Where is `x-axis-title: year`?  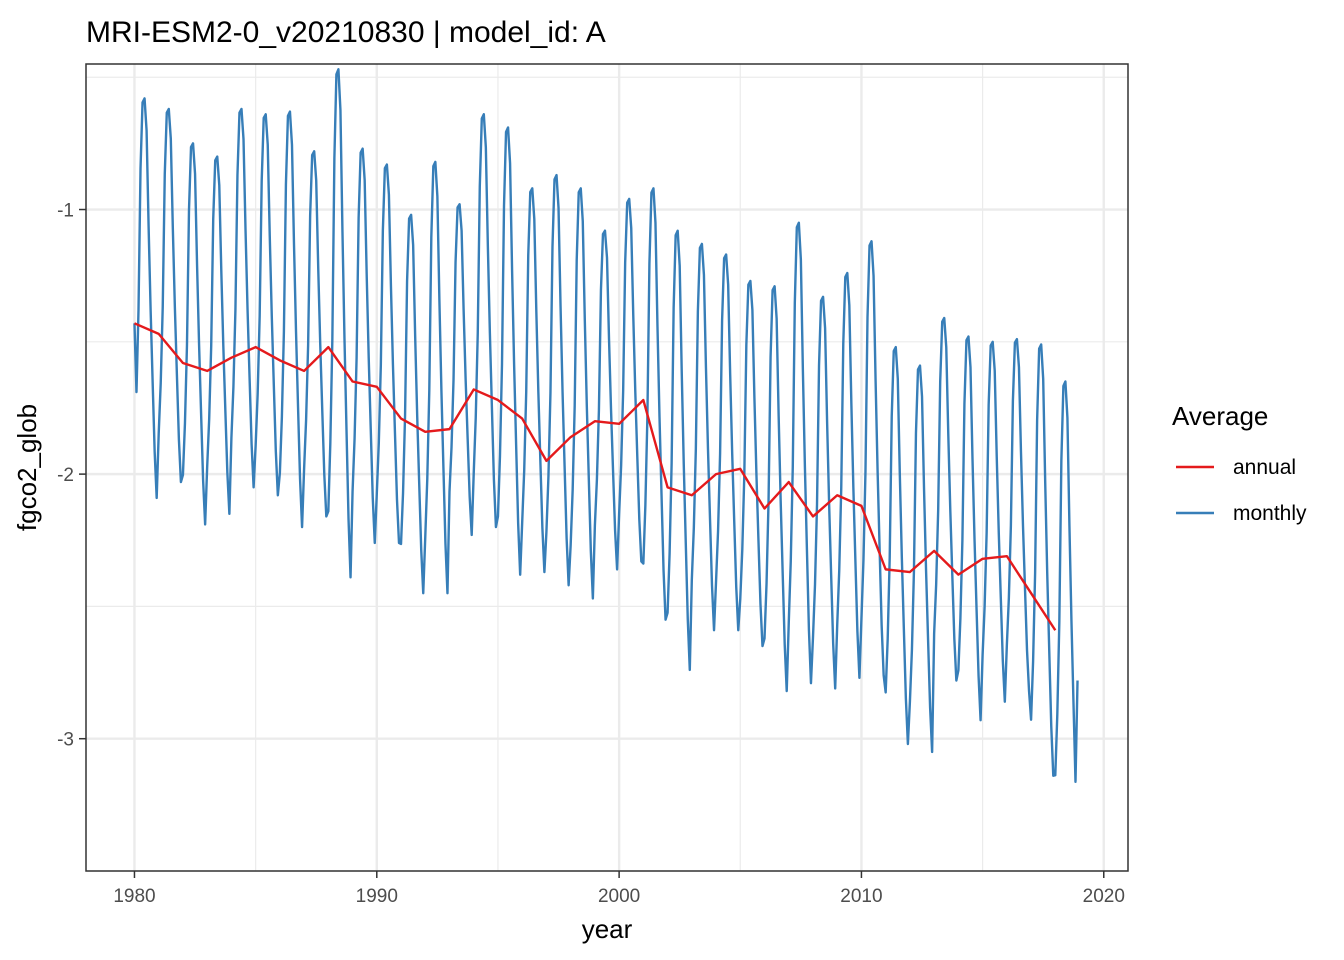
x-axis-title: year is located at coordinates (607, 929).